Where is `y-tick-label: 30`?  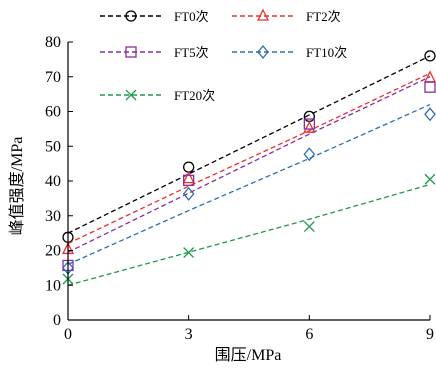
y-tick-label: 30 is located at coordinates (53, 216).